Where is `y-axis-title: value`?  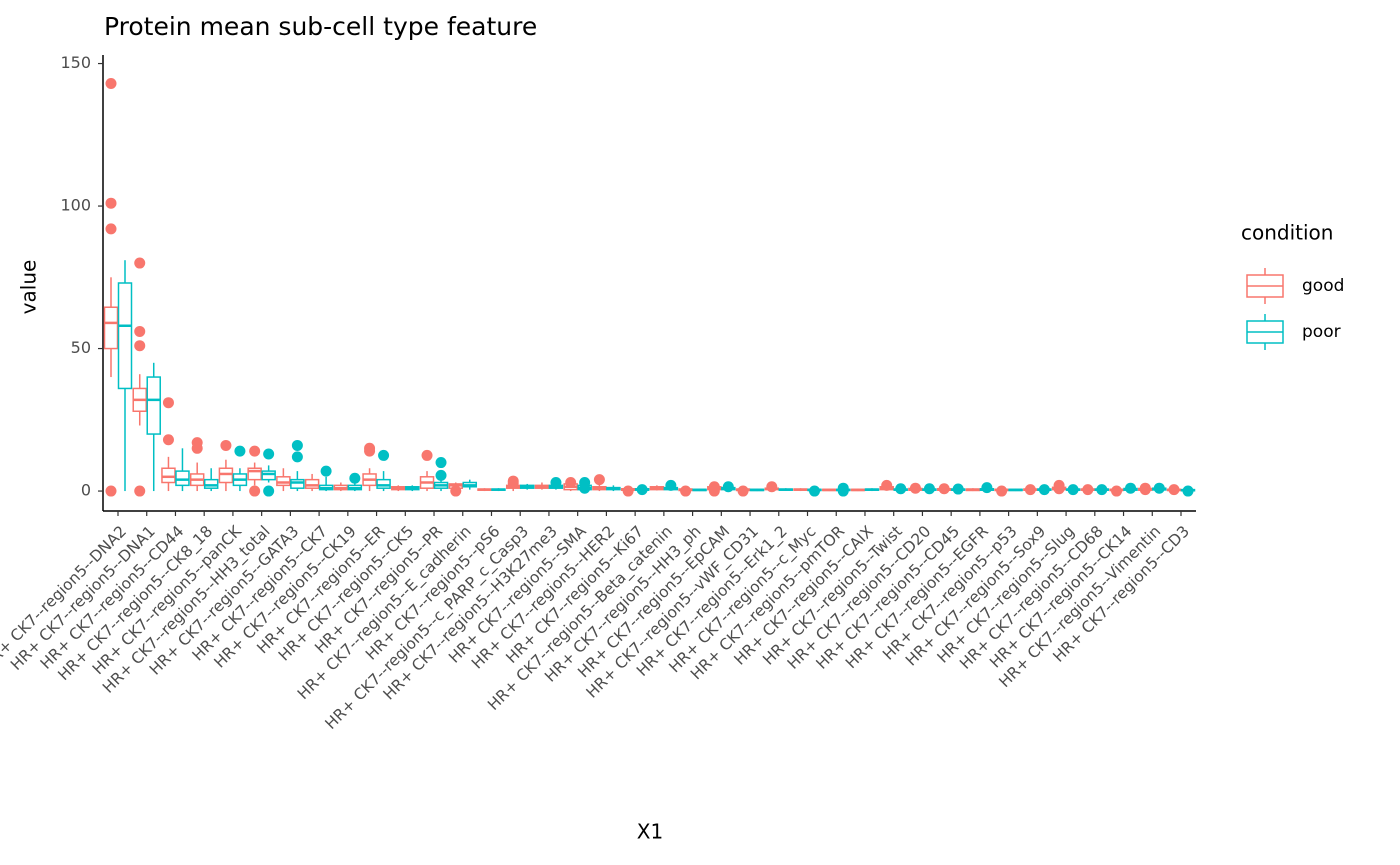 y-axis-title: value is located at coordinates (29, 287).